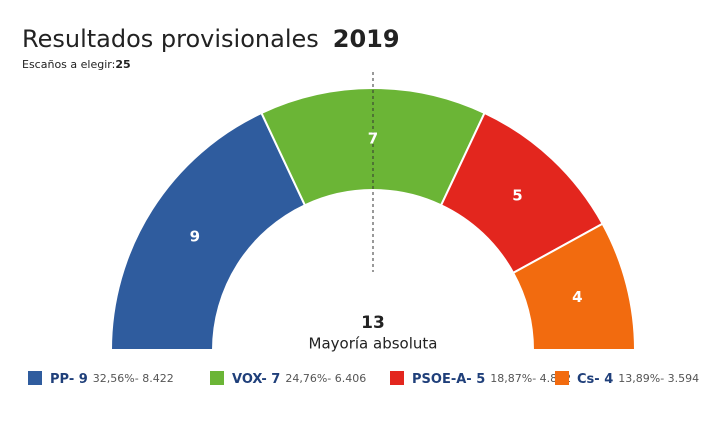 The height and width of the screenshot is (422, 720). Describe the element at coordinates (448, 379) in the screenshot. I see `legend-label: PSOE-A- 5` at that location.